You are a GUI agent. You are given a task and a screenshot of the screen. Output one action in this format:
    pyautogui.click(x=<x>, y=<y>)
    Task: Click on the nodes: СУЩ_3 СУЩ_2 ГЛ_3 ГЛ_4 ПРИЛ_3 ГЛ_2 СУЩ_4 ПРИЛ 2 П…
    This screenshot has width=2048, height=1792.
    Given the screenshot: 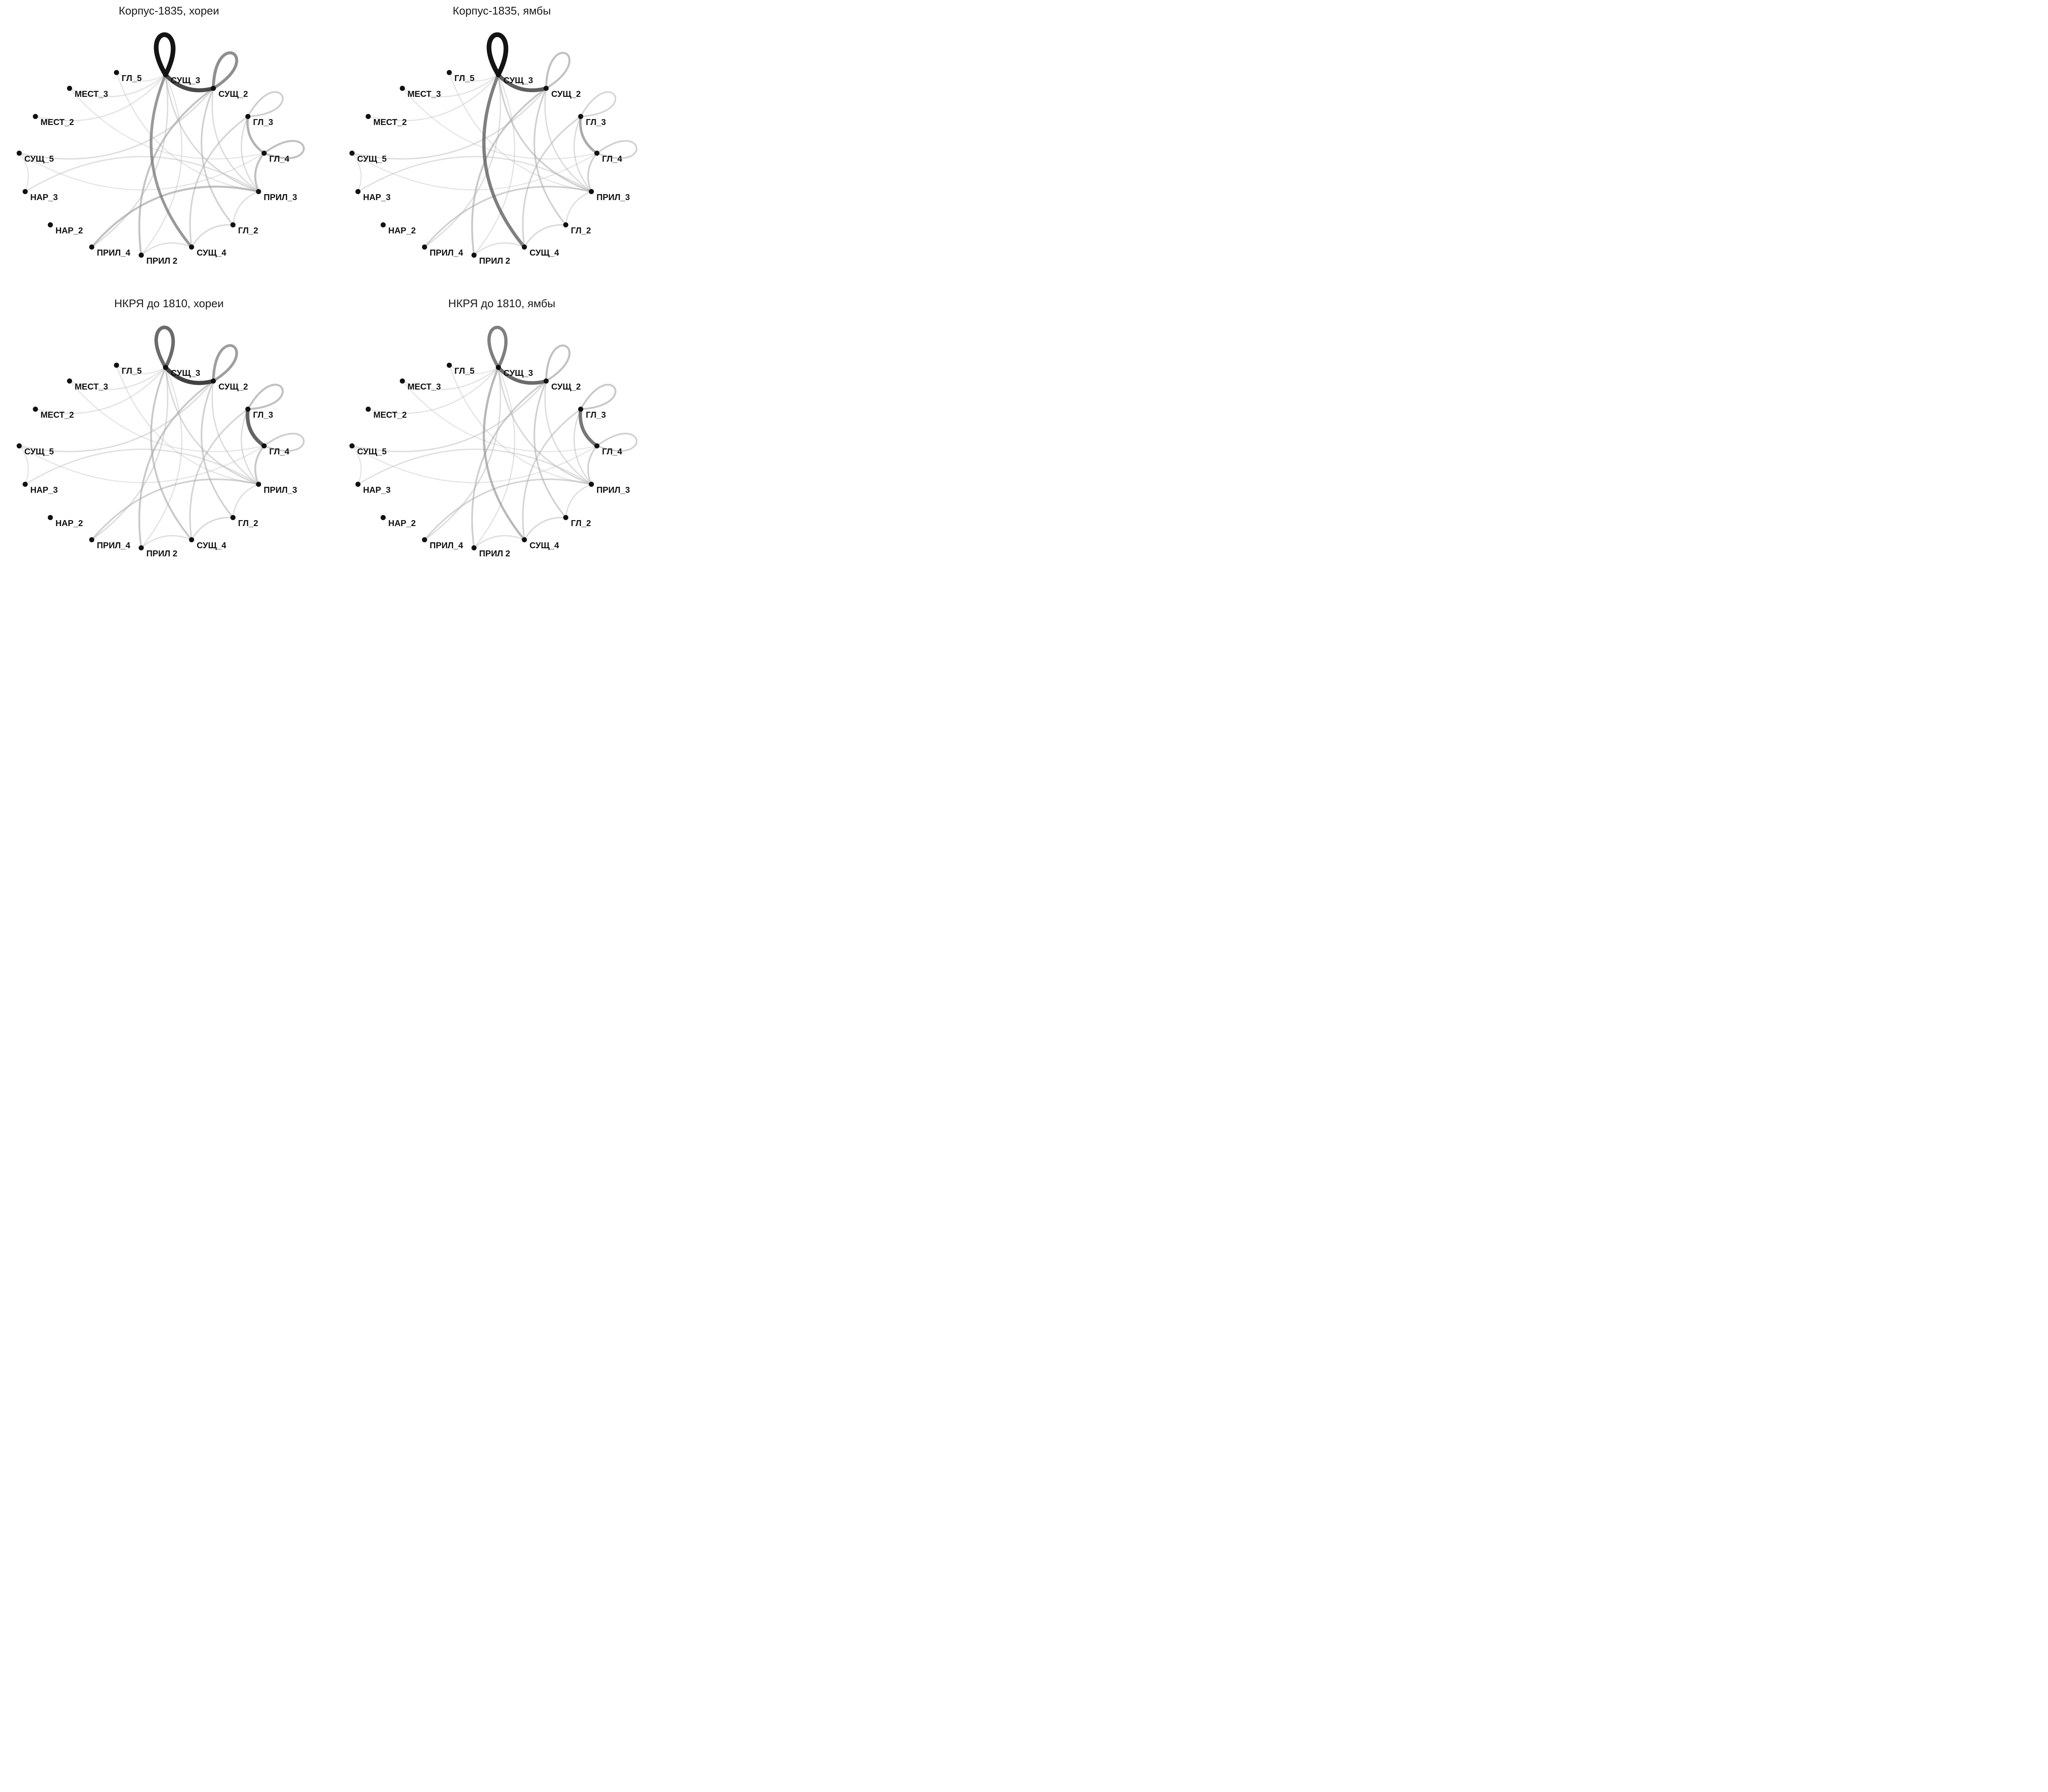 What is the action you would take?
    pyautogui.click(x=157, y=461)
    